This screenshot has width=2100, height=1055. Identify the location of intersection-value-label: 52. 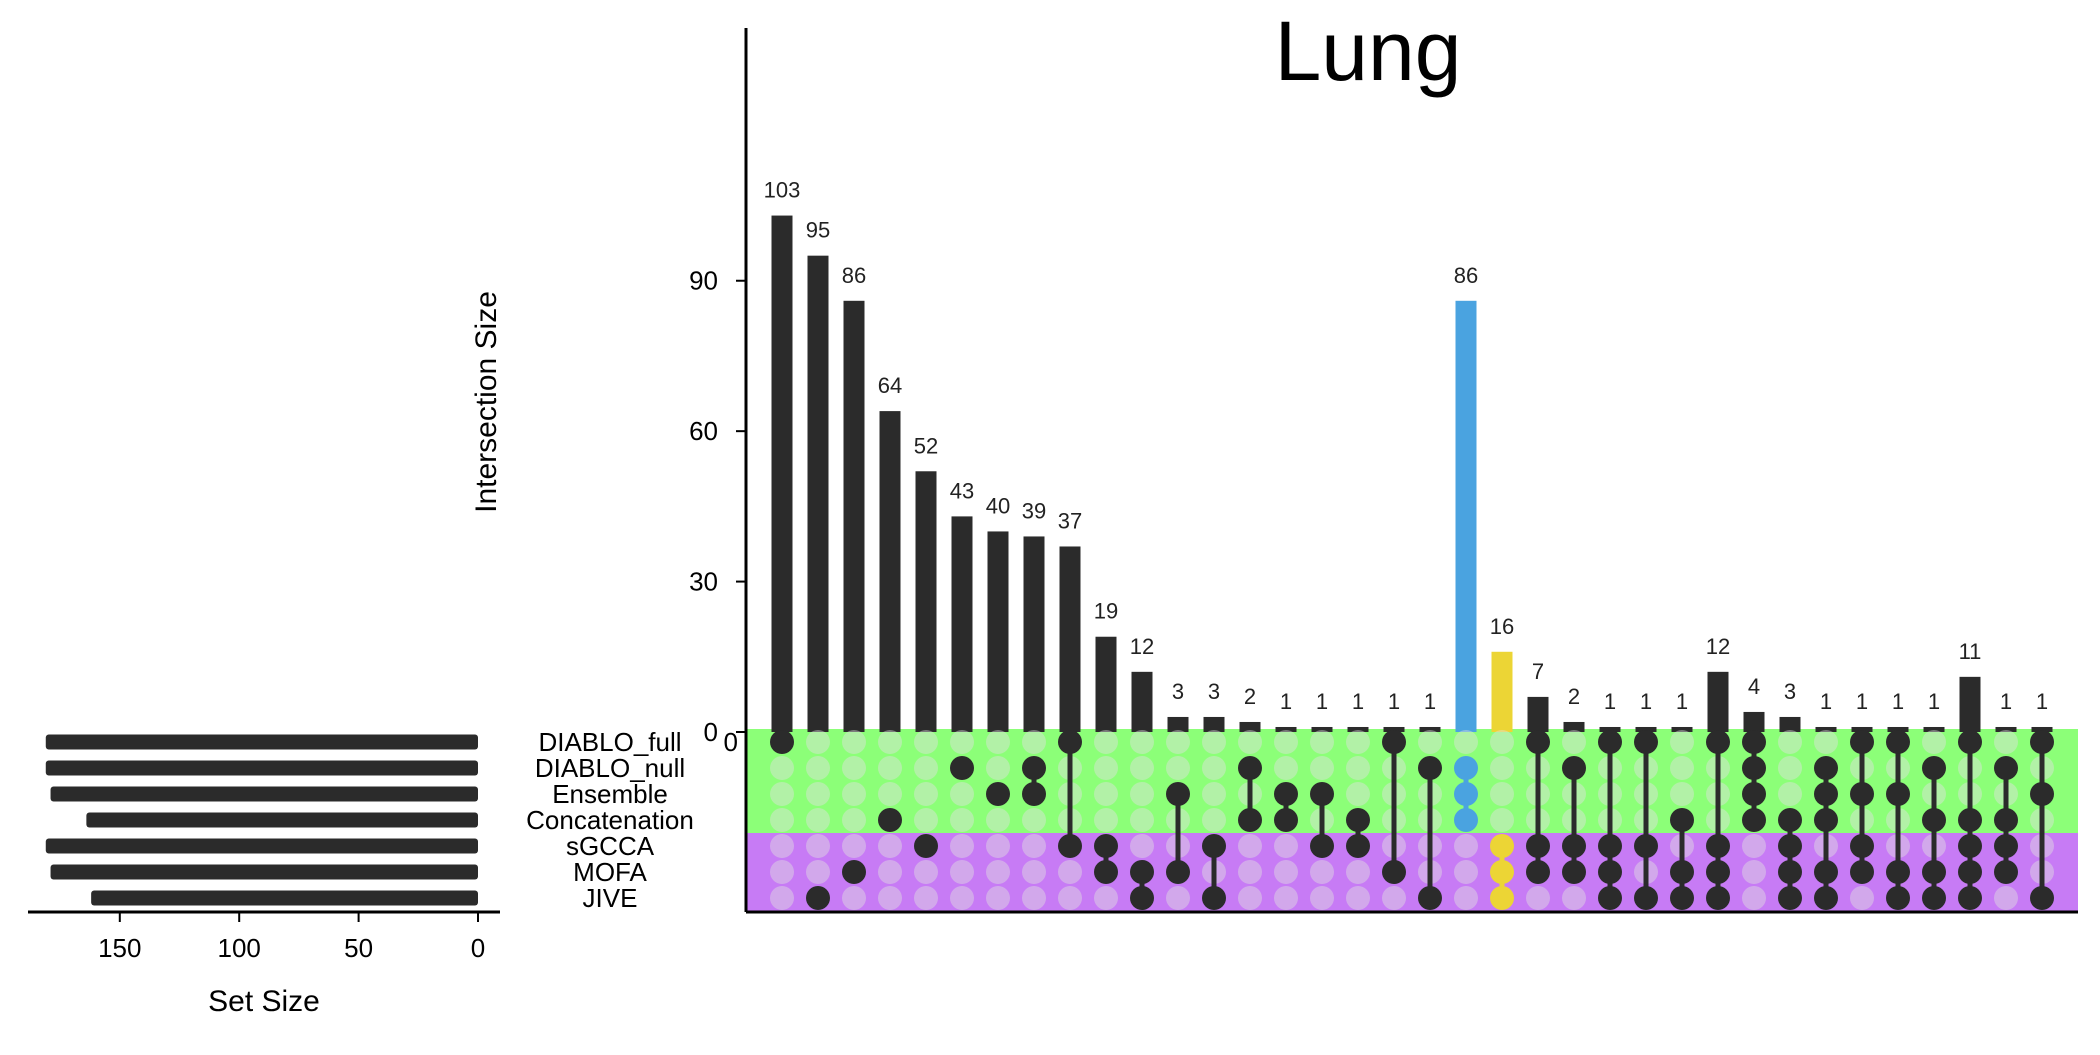
(926, 445).